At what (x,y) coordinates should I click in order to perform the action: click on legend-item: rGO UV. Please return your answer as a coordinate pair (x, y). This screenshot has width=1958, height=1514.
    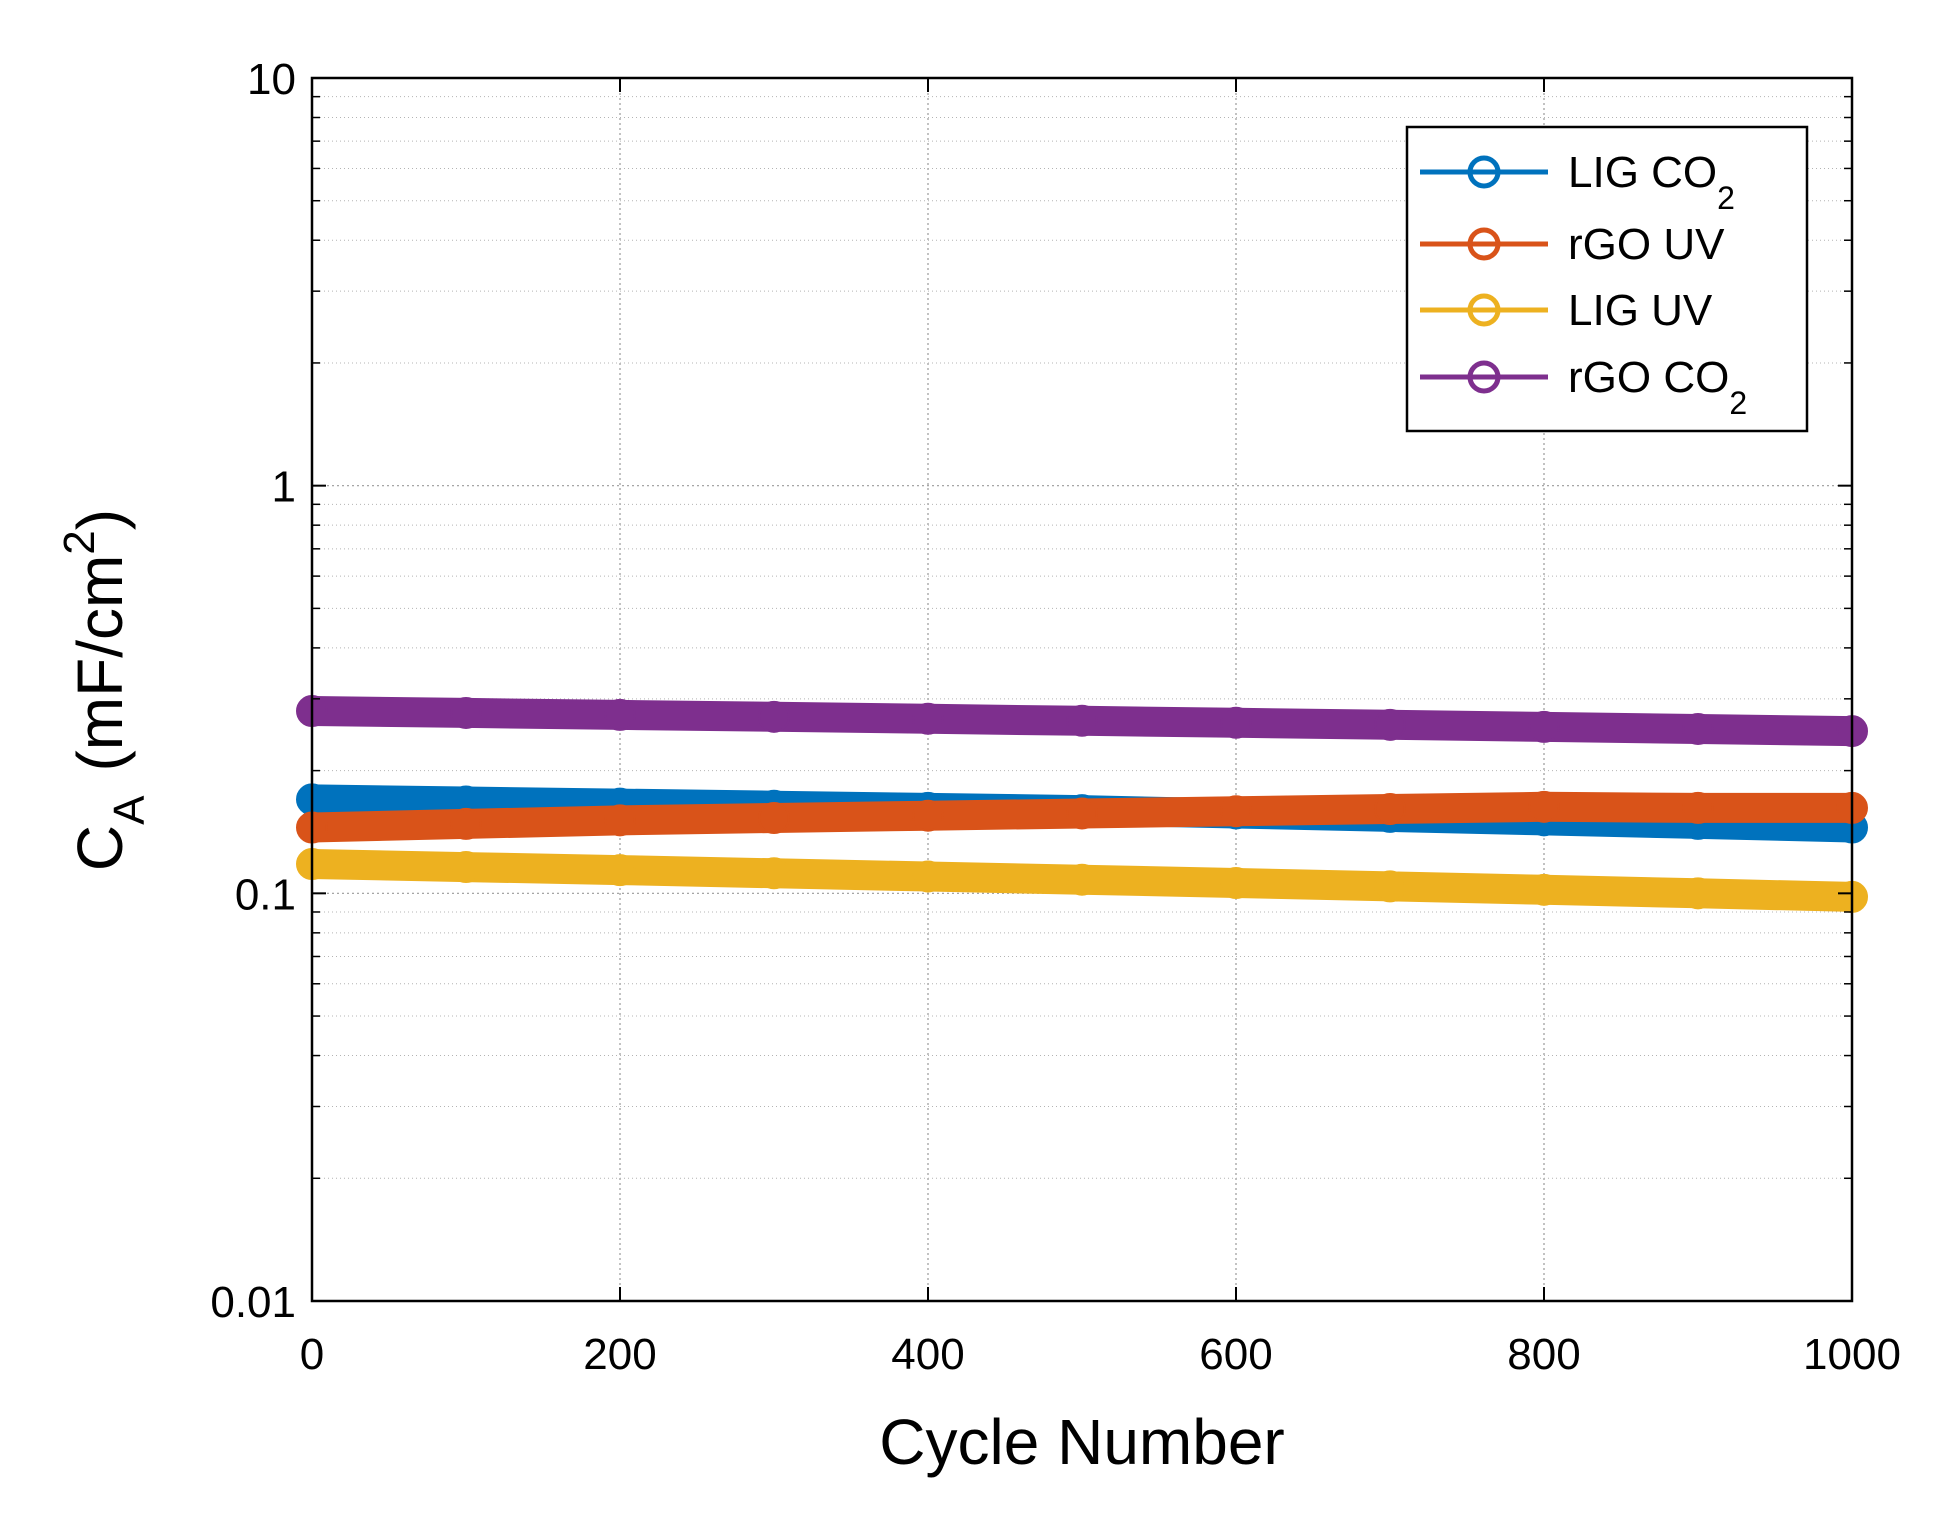
    Looking at the image, I should click on (1572, 244).